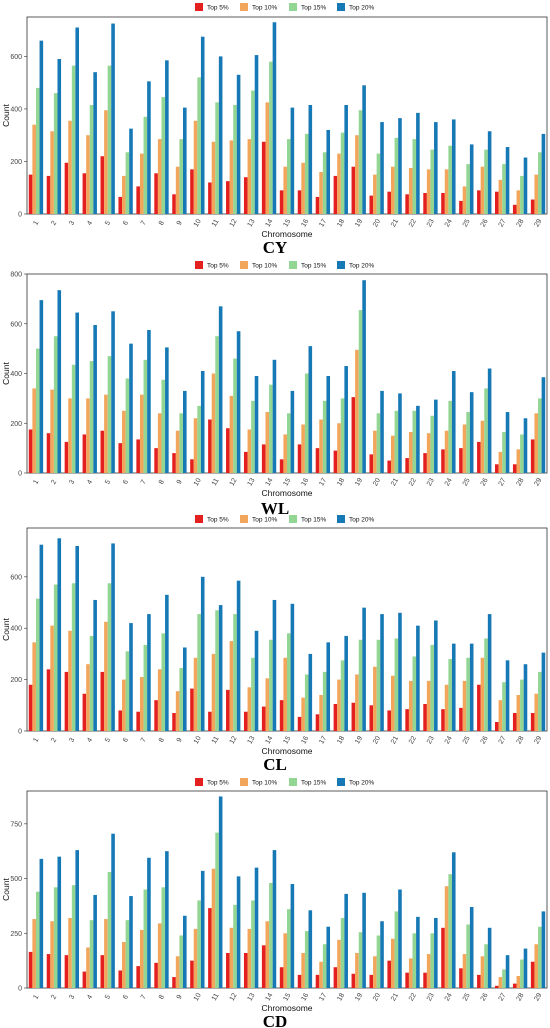  Describe the element at coordinates (521, 740) in the screenshot. I see `x-tick-label: 28` at that location.